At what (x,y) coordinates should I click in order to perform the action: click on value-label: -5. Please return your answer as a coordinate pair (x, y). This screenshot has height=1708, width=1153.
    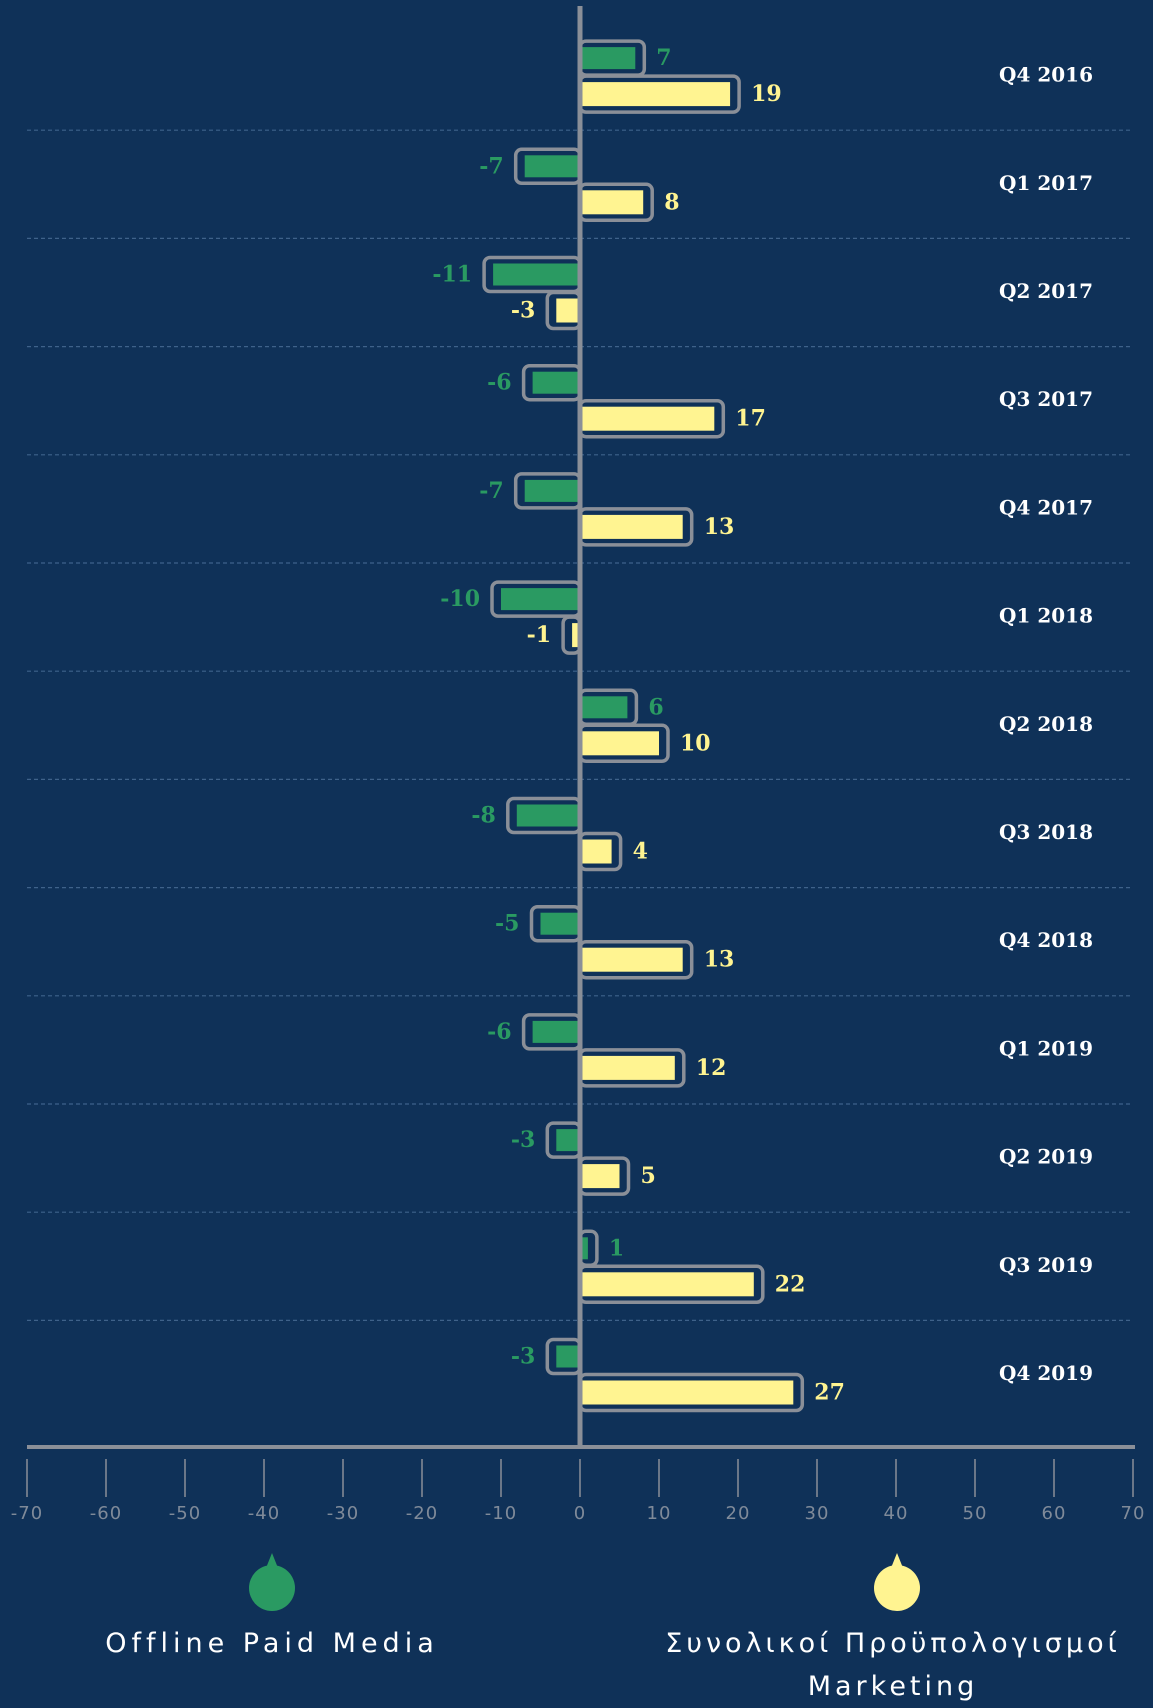
    Looking at the image, I should click on (507, 924).